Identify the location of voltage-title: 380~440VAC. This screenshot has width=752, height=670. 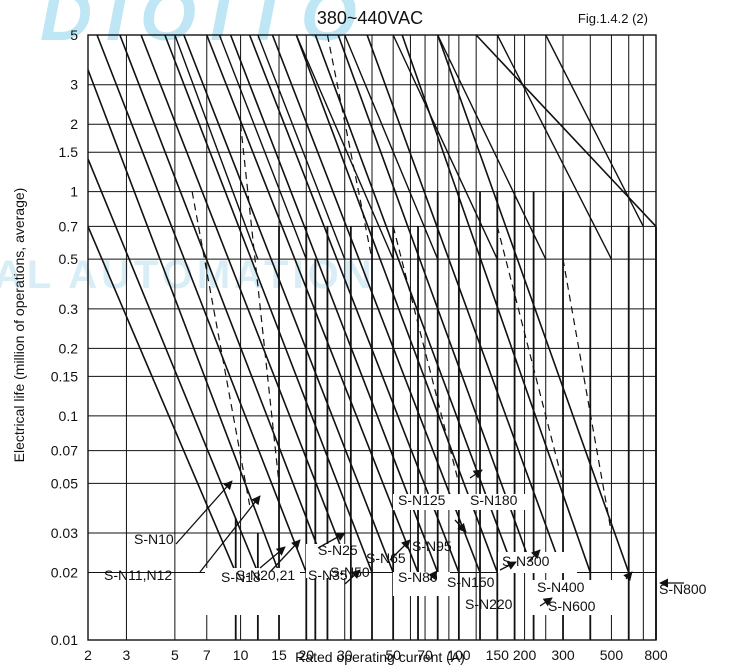
(370, 18).